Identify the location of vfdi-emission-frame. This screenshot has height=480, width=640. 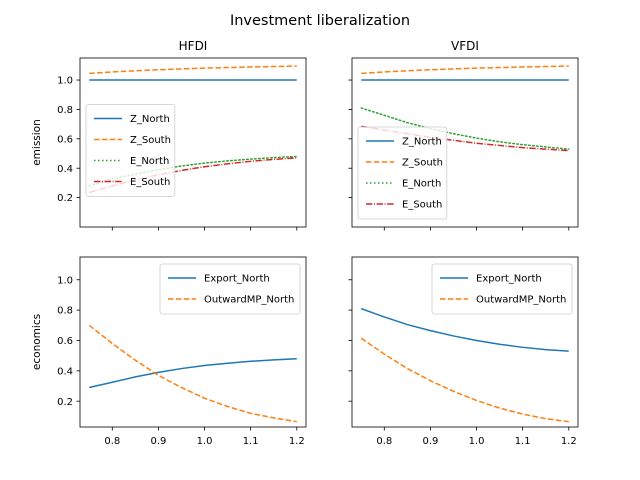
(465, 142).